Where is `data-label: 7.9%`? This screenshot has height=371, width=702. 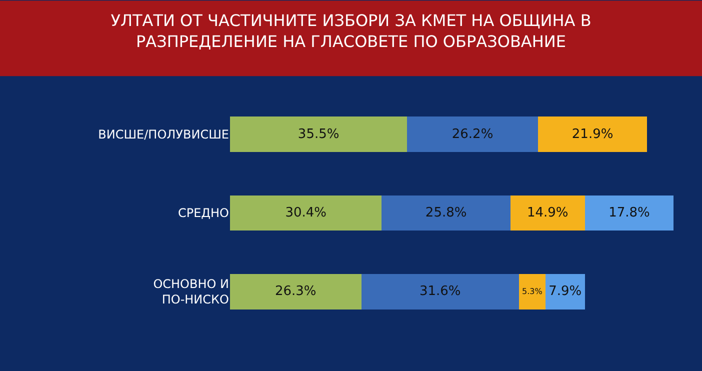 data-label: 7.9% is located at coordinates (565, 292).